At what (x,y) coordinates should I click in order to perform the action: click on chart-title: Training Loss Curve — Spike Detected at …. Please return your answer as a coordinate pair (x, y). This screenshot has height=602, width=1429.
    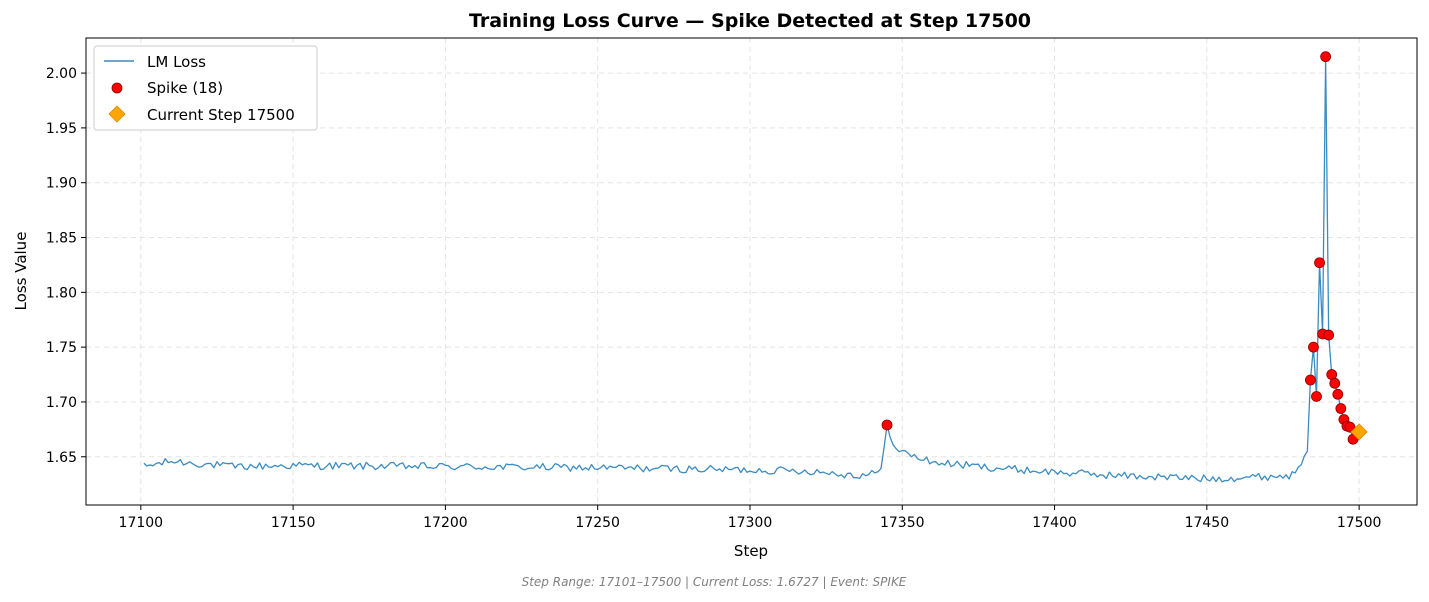
    Looking at the image, I should click on (750, 21).